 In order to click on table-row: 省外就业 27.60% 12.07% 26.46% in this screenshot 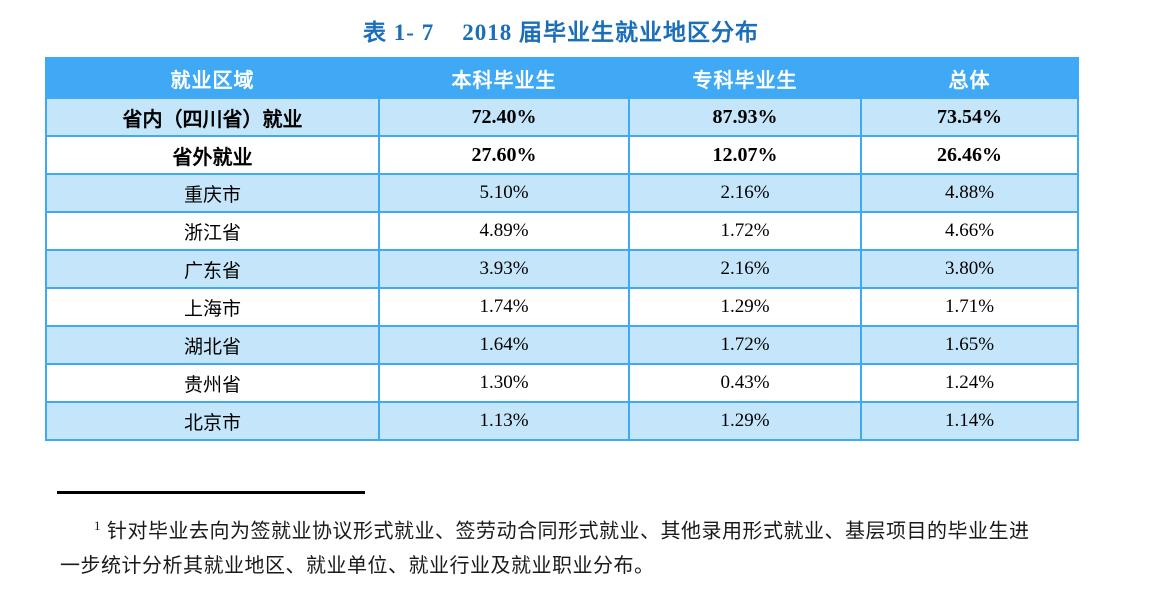, I will do `click(562, 155)`.